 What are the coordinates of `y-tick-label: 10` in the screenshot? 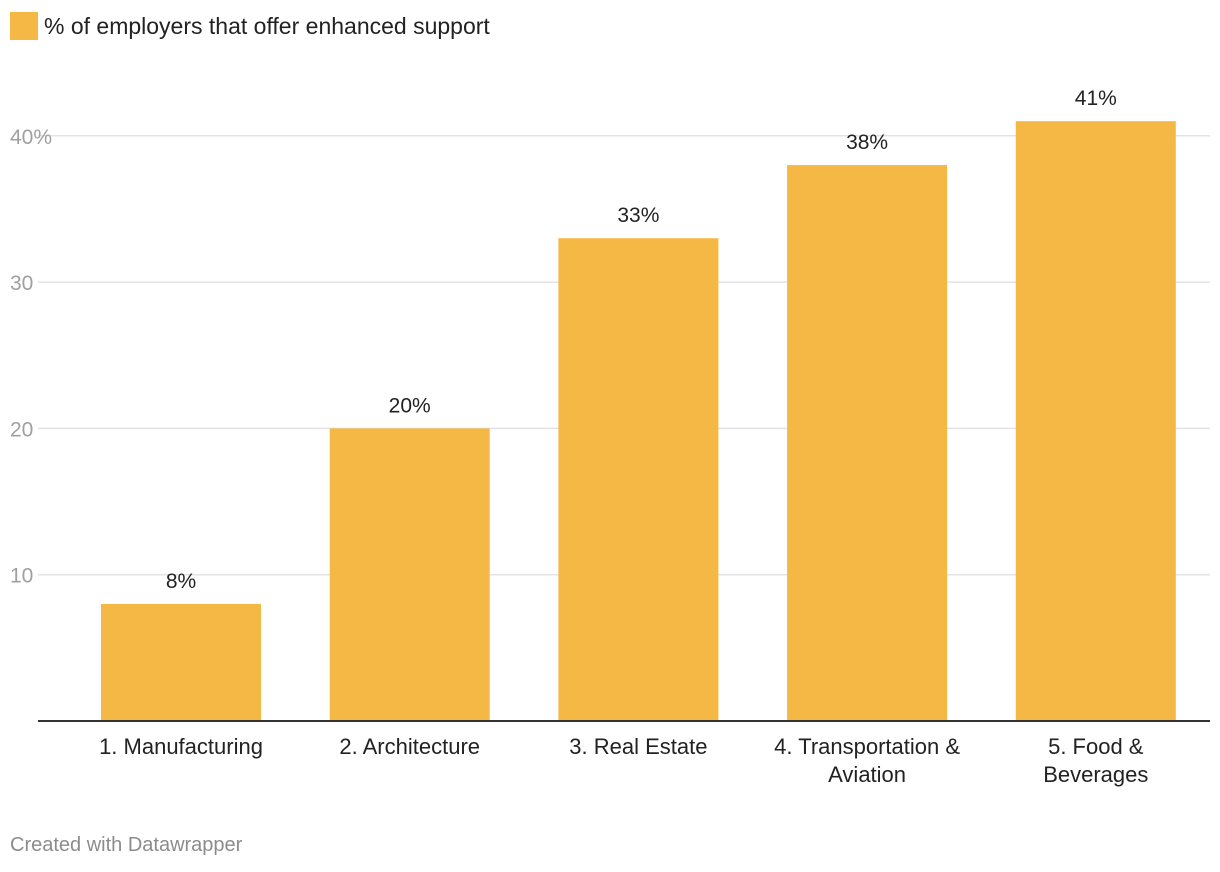 It's located at (21, 576).